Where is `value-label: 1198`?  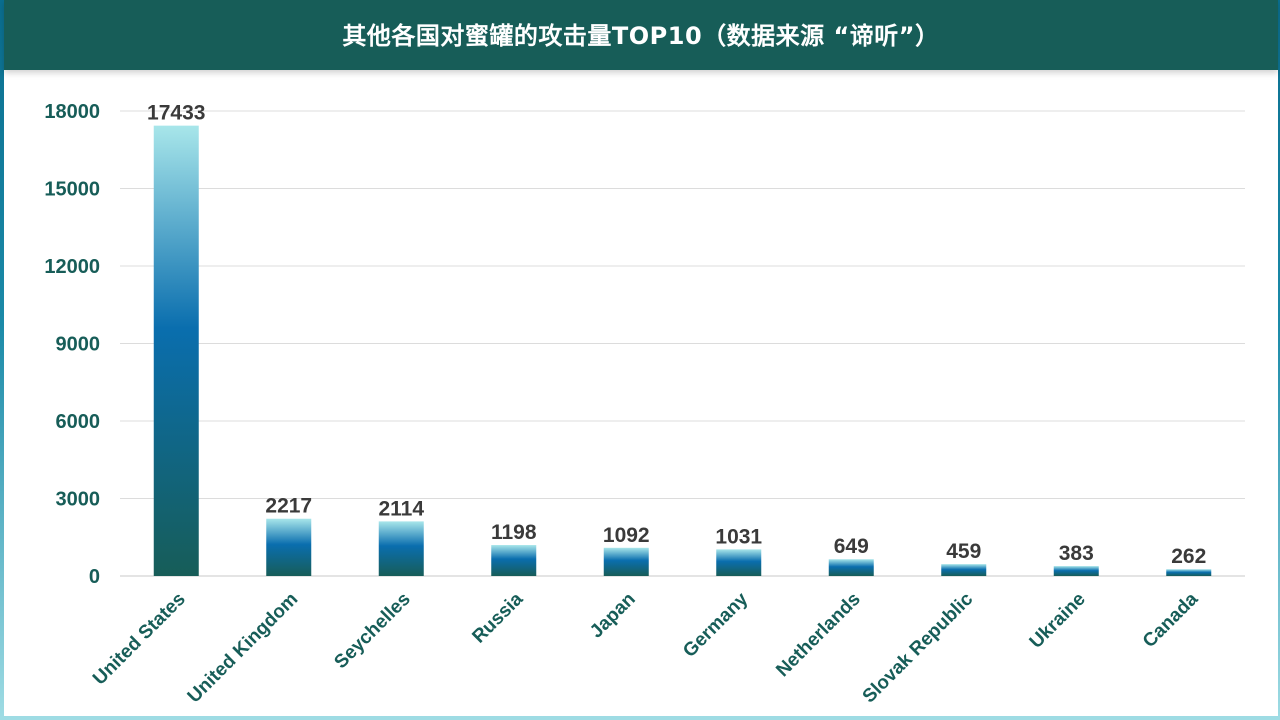
value-label: 1198 is located at coordinates (514, 532).